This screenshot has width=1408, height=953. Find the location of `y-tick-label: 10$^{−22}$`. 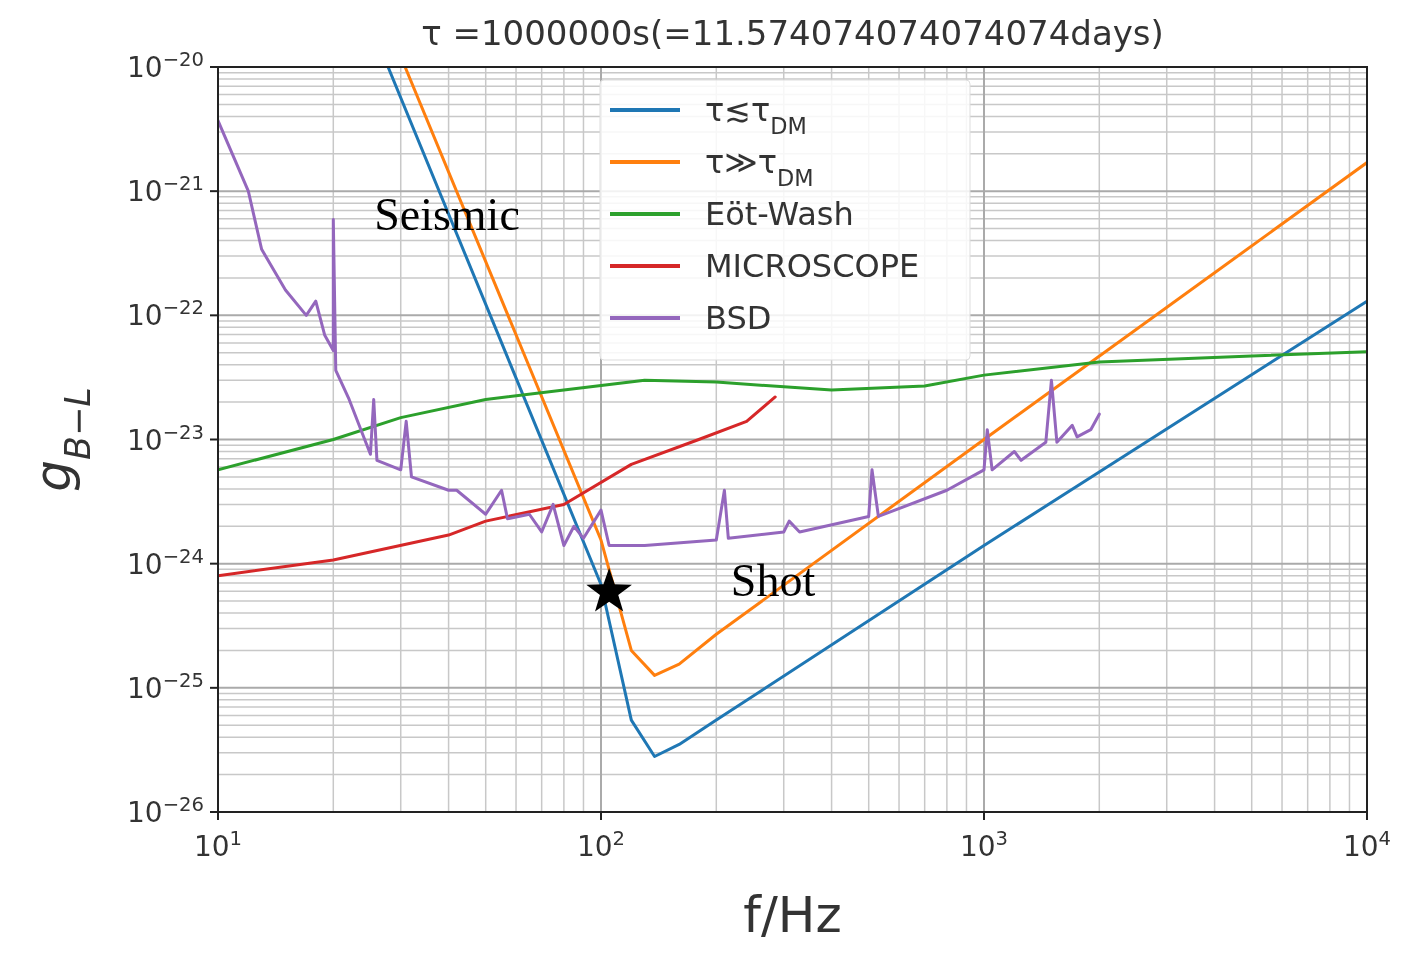

y-tick-label: 10$^{−22}$ is located at coordinates (165, 314).